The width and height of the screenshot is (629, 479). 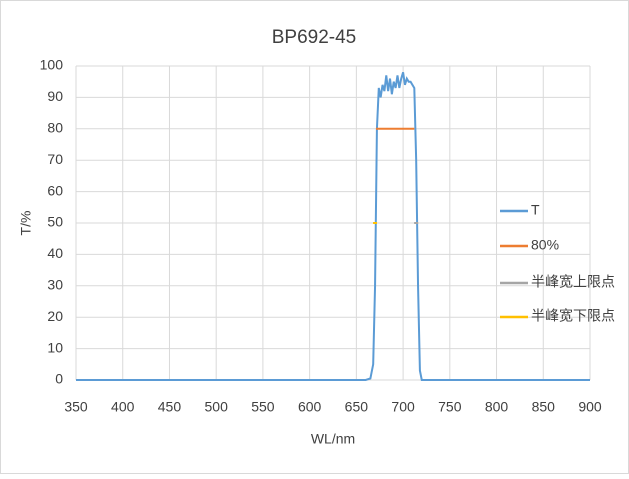 I want to click on y-tick-label: 80, so click(x=55, y=128).